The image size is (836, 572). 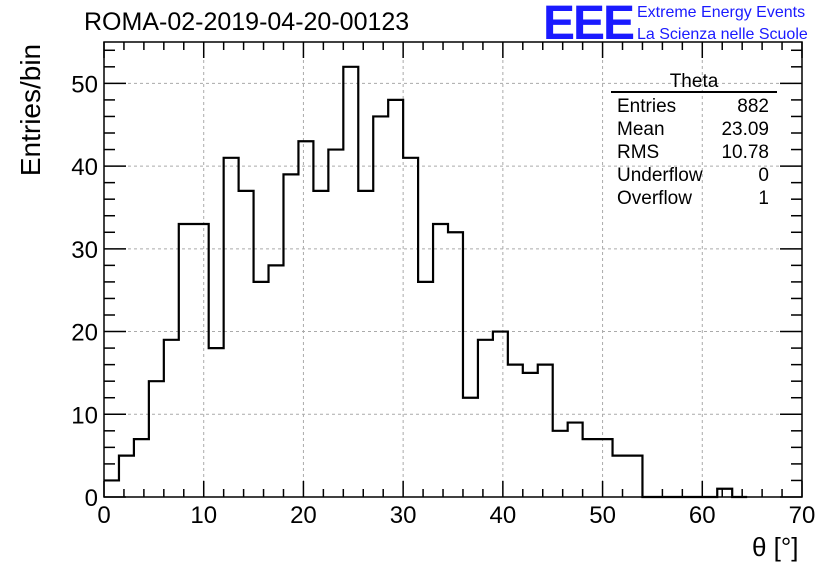 I want to click on stats-label: Overflow, so click(x=654, y=198).